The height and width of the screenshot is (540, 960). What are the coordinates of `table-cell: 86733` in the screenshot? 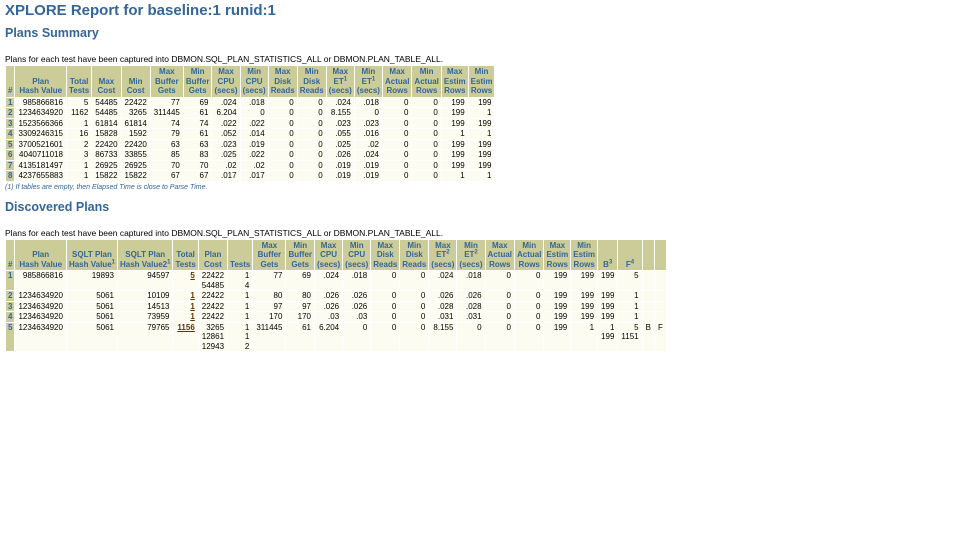 It's located at (106, 155).